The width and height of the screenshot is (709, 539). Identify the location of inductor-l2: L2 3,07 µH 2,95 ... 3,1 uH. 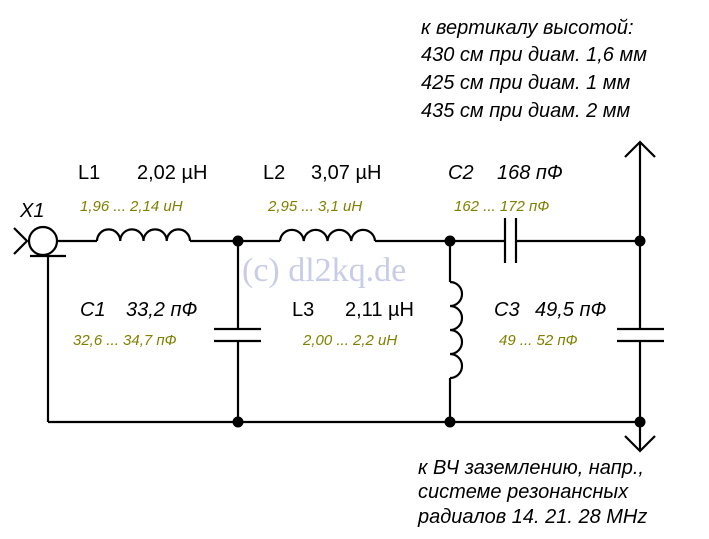
(322, 202).